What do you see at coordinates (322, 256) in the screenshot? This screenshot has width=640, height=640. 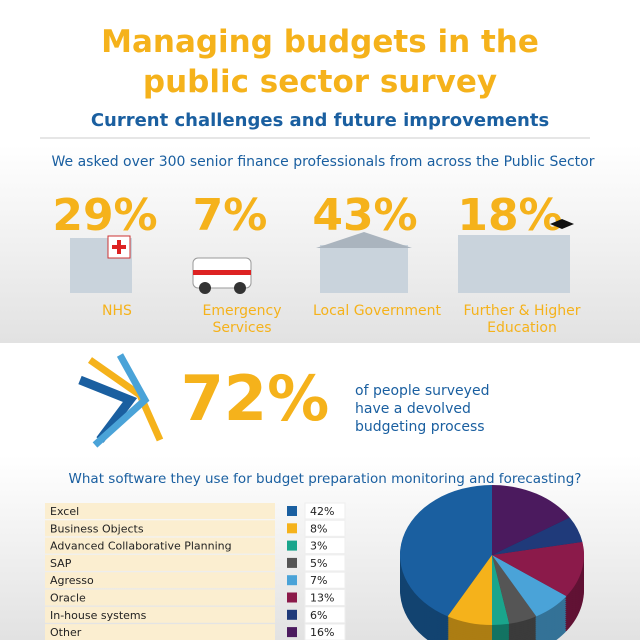 I see `icons` at bounding box center [322, 256].